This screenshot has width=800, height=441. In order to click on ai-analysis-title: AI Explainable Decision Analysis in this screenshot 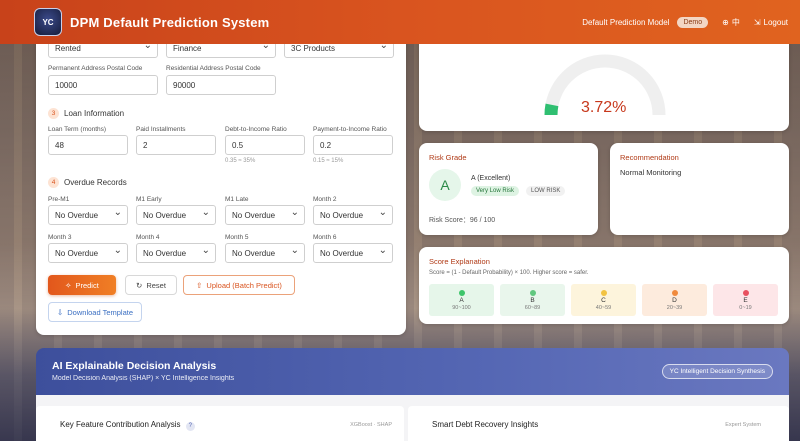, I will do `click(134, 366)`.